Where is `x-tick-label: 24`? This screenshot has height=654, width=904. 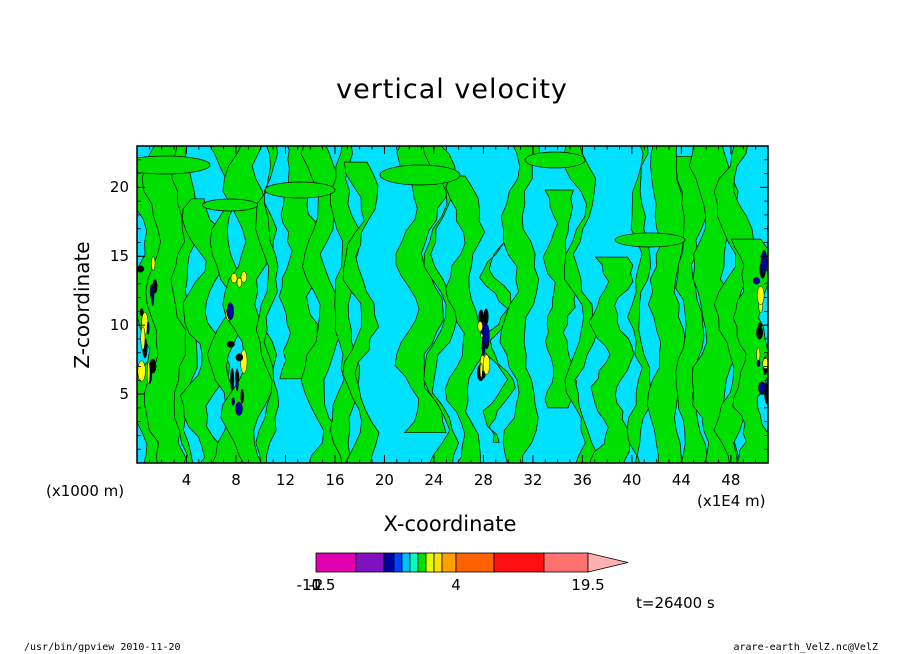 x-tick-label: 24 is located at coordinates (434, 480).